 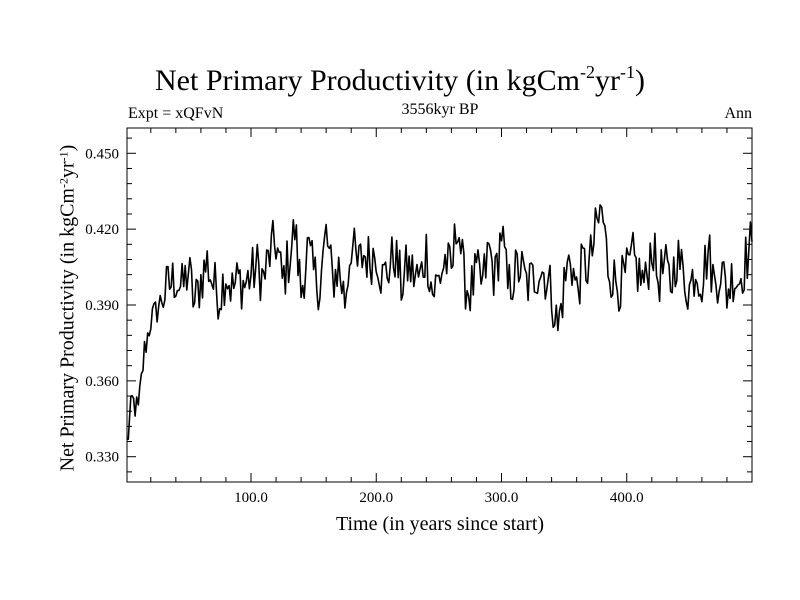 I want to click on x-tick-label: 300.0, so click(x=502, y=498).